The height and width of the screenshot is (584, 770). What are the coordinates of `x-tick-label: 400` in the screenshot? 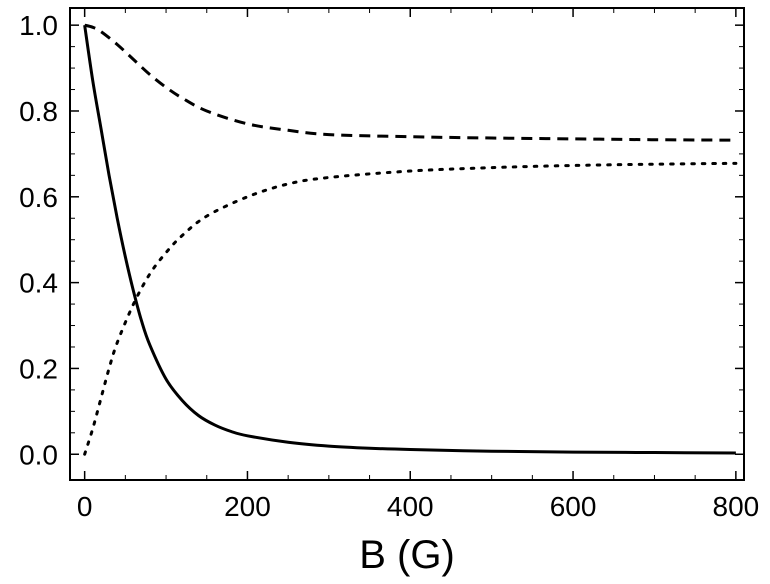 It's located at (410, 506).